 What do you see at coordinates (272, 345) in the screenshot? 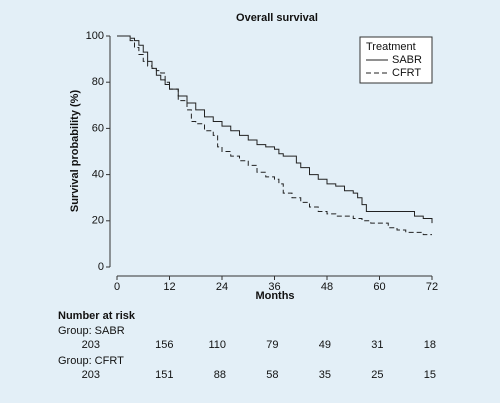
I see `risk-count: 79` at bounding box center [272, 345].